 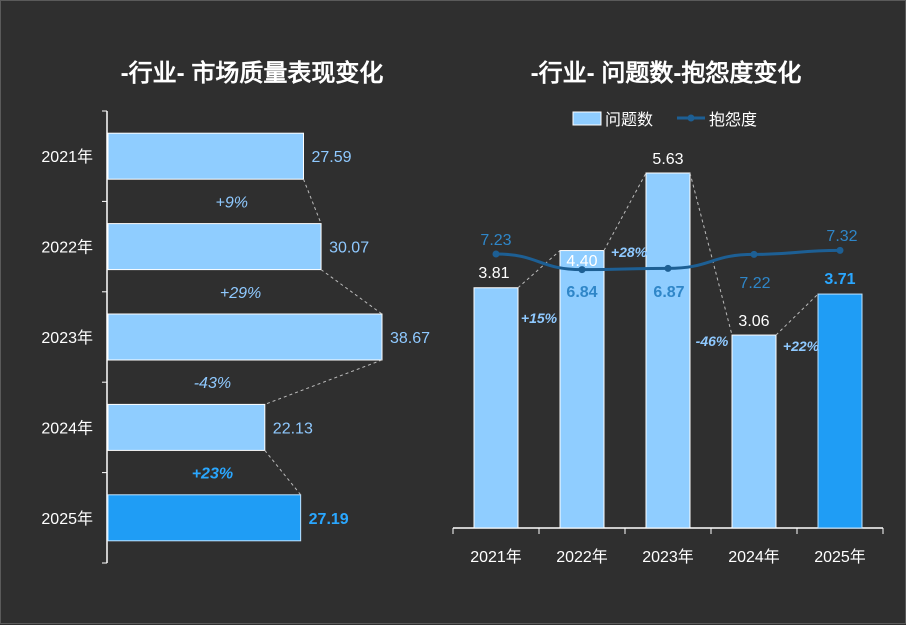 I want to click on right-bar-value-label: 5.63, so click(x=667, y=159).